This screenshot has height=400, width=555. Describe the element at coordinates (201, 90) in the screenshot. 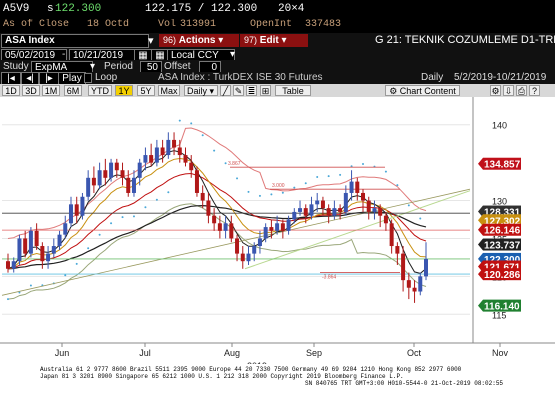

I see `frequency-select: Daily ▾` at that location.